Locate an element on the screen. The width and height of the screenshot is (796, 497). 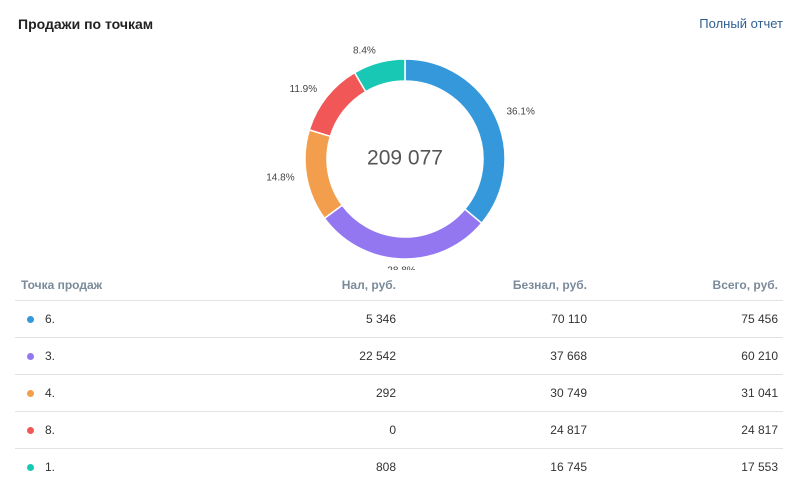
slice-percent-label: 11.9% is located at coordinates (304, 89).